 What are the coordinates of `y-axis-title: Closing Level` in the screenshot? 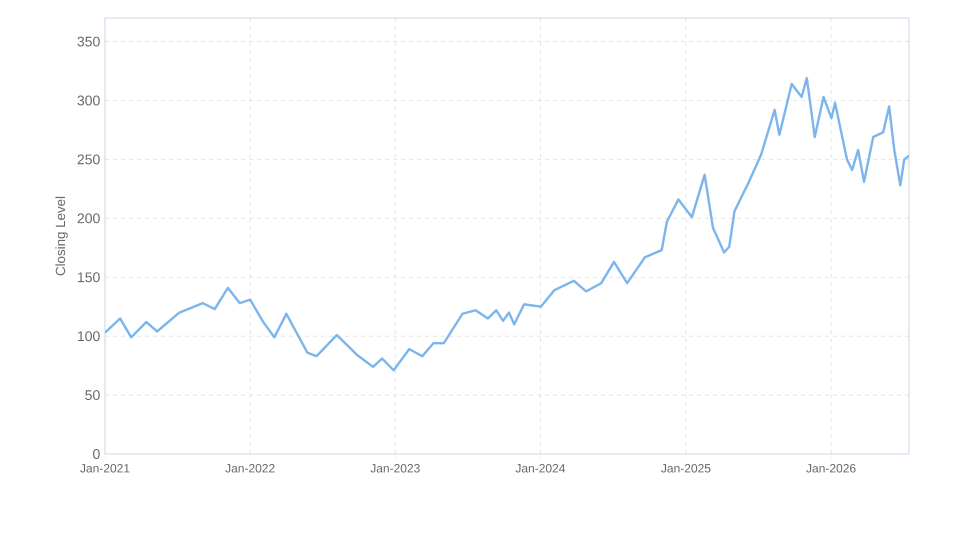 It's located at (61, 236).